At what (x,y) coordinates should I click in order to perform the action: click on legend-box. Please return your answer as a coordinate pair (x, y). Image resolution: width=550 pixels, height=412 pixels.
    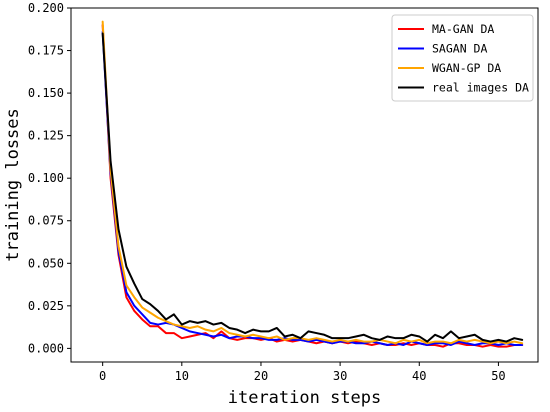
    Looking at the image, I should click on (462, 58).